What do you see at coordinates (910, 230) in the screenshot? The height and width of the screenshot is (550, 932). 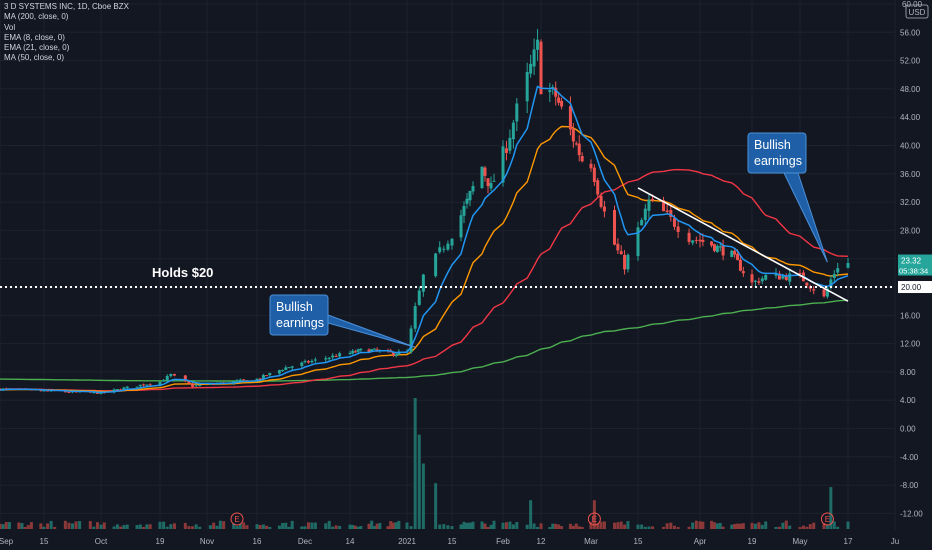 I see `y-tick-label: 28.00` at bounding box center [910, 230].